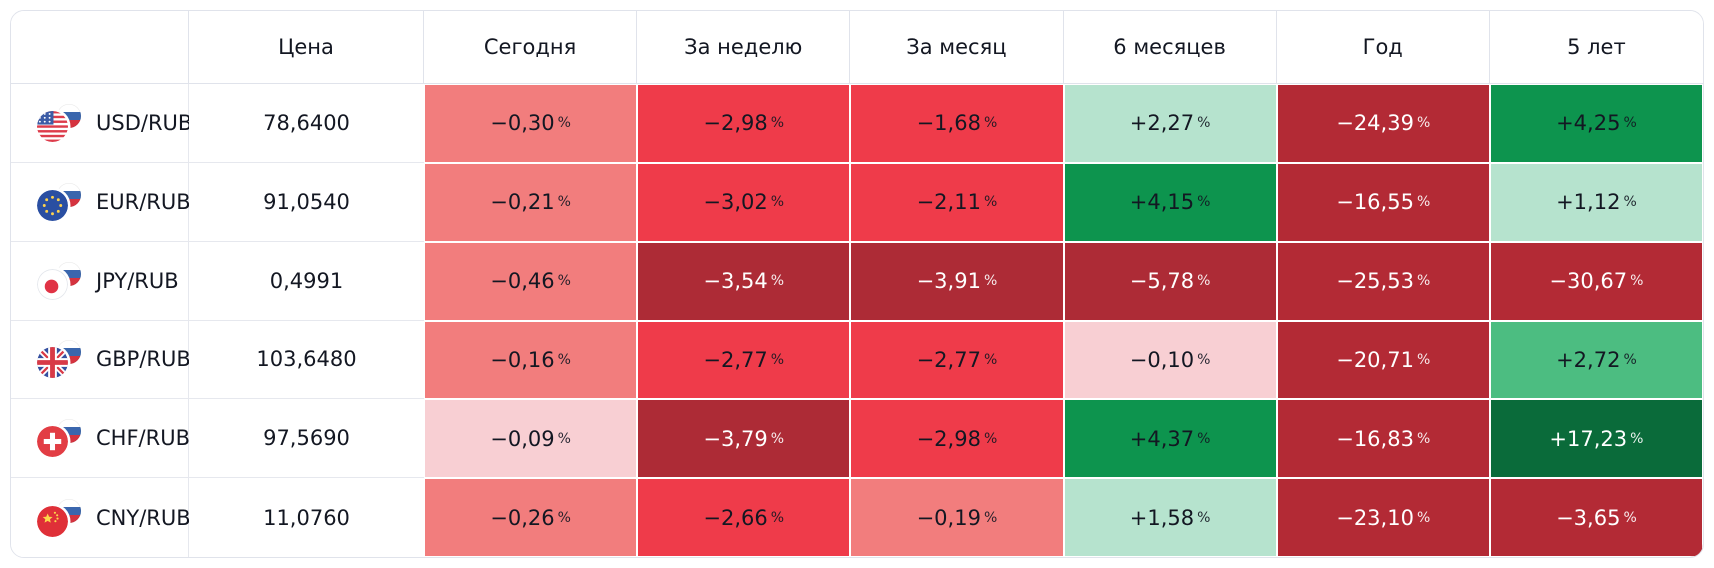 This screenshot has width=1714, height=568. Describe the element at coordinates (948, 123) in the screenshot. I see `change-value: −1,68` at that location.